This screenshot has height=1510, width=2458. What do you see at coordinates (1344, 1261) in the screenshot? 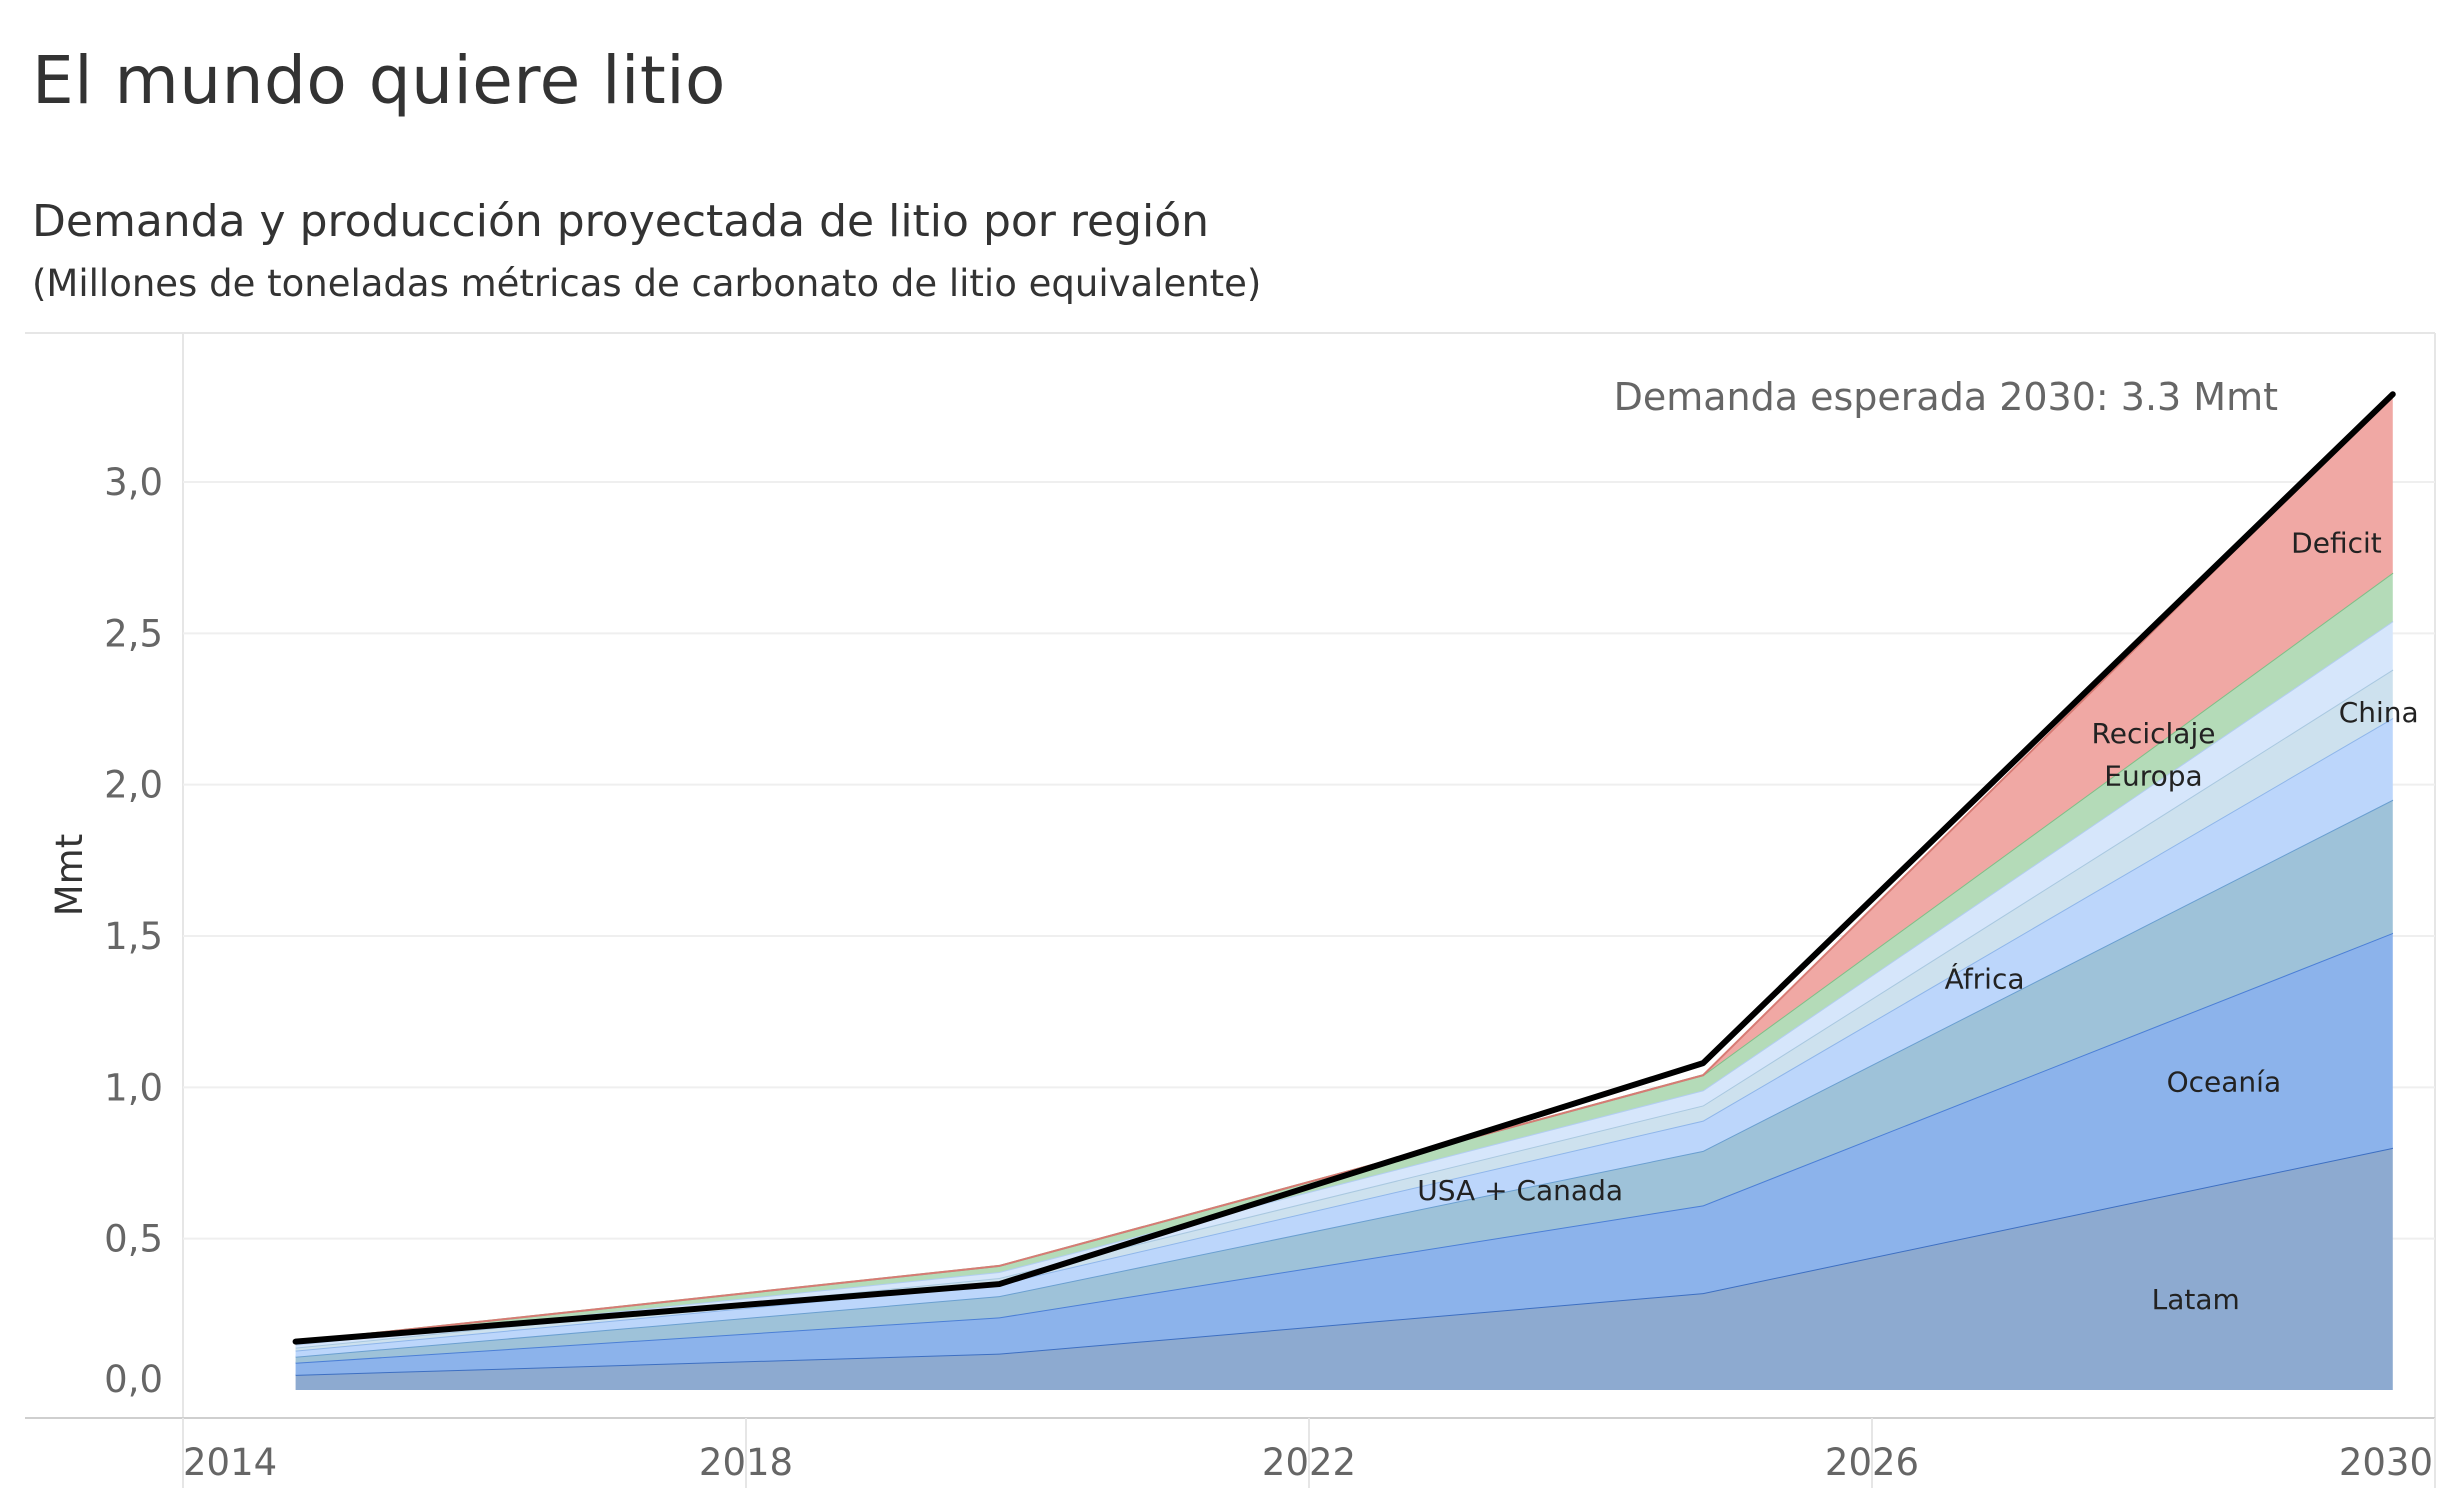
I see `area-edge-latam` at bounding box center [1344, 1261].